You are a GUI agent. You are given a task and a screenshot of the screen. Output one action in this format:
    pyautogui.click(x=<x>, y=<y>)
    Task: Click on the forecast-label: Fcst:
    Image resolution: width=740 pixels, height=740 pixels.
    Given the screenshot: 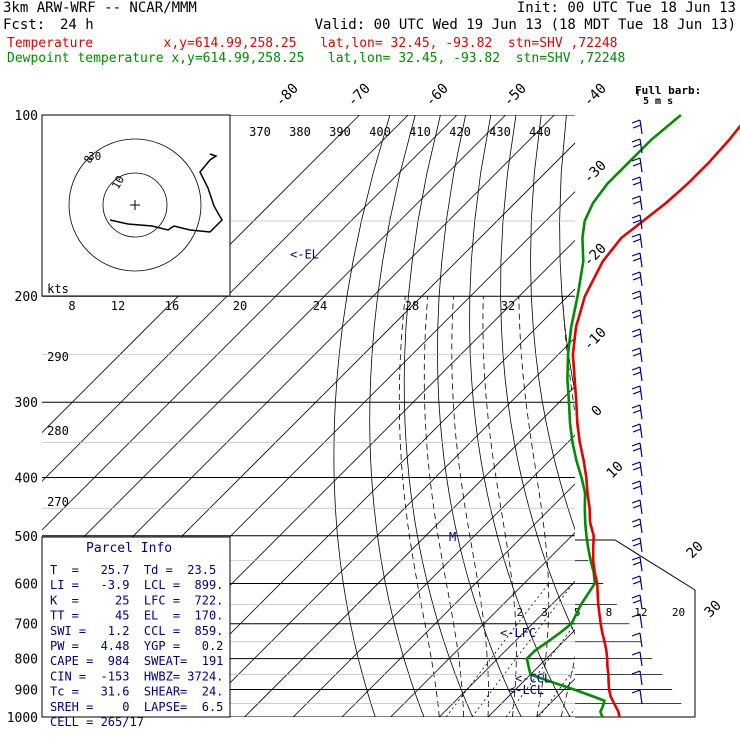 What is the action you would take?
    pyautogui.click(x=24, y=25)
    